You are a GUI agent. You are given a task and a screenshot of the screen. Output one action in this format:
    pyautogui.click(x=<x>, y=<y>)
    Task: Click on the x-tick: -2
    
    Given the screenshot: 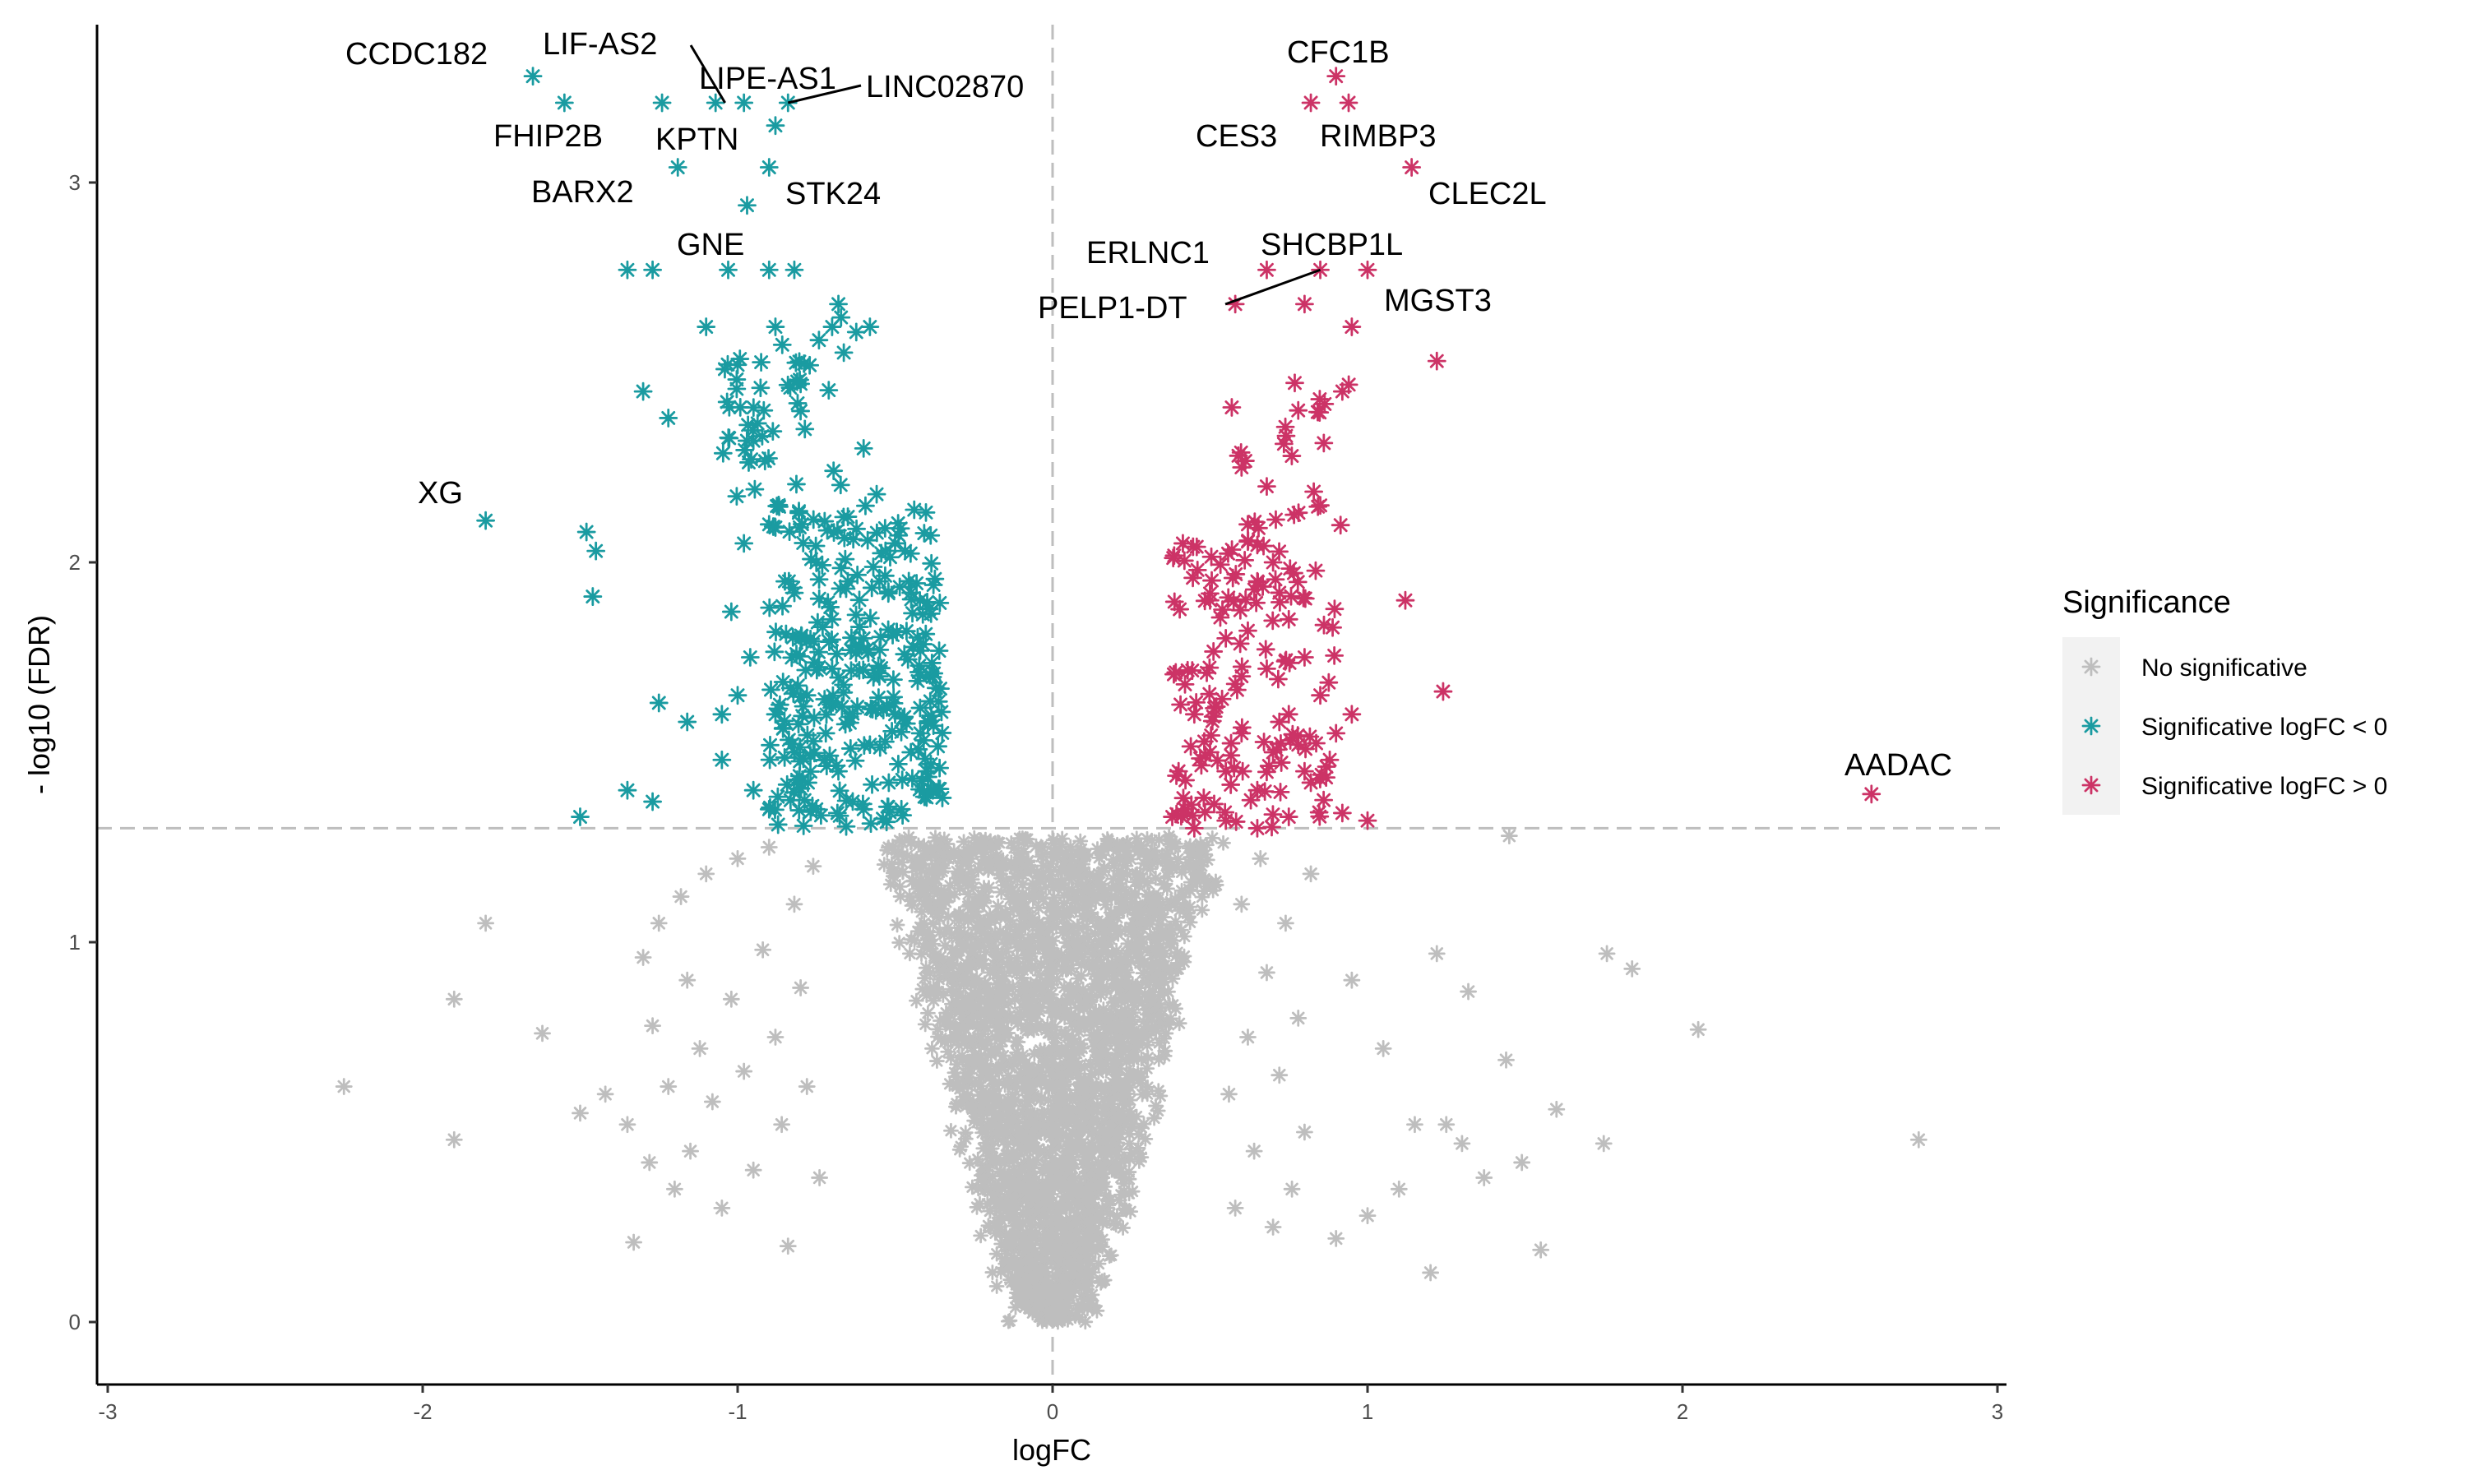 What is the action you would take?
    pyautogui.click(x=422, y=1405)
    